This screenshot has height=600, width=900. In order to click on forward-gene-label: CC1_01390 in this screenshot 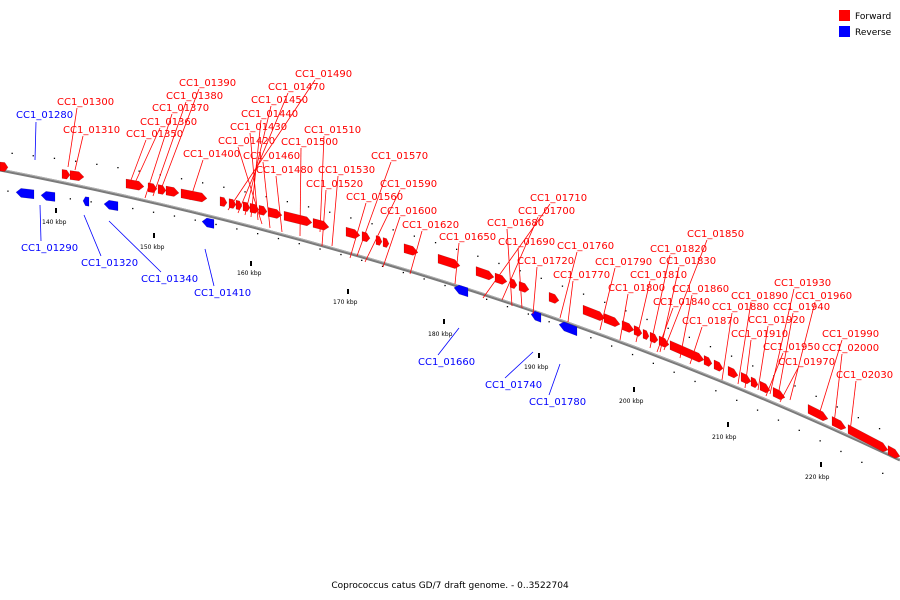, I will do `click(207, 83)`.